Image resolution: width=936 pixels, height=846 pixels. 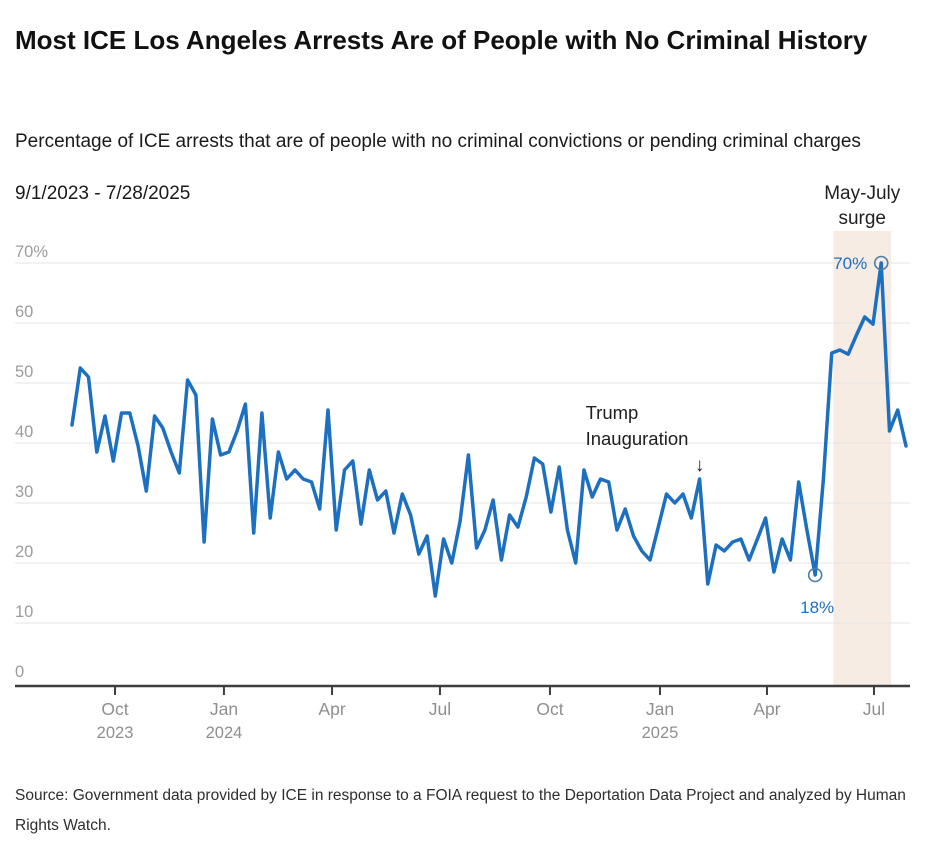 I want to click on surge-band, so click(x=862, y=458).